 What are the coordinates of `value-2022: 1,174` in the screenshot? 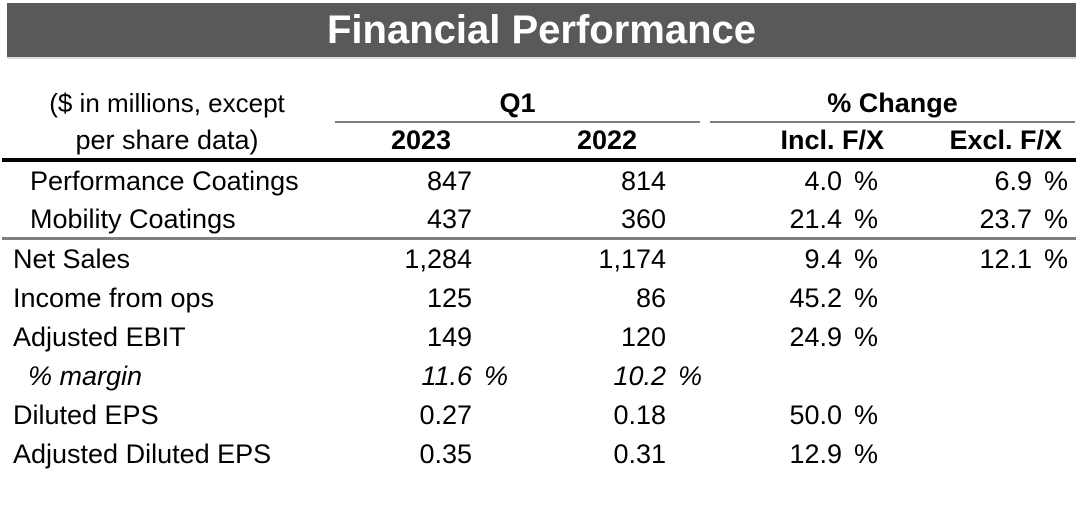 It's located at (607, 259).